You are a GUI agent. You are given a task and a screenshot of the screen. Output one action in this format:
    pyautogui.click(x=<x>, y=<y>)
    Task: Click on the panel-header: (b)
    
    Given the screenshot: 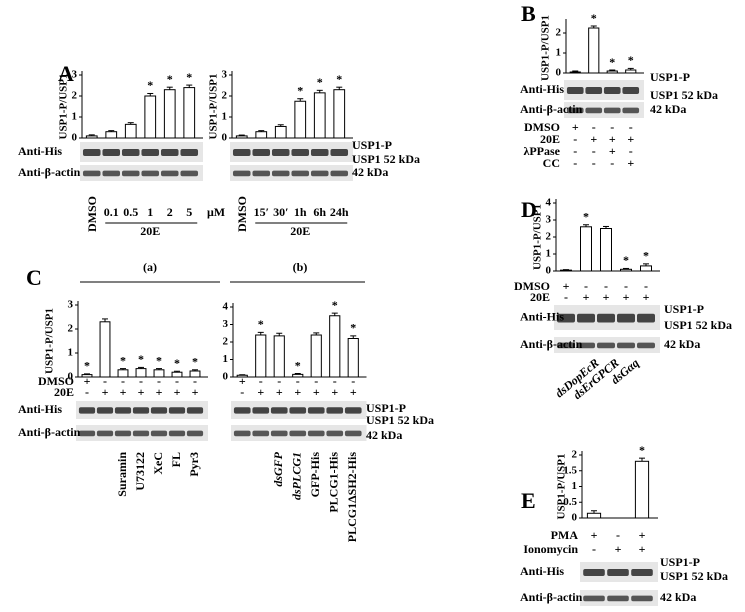 What is the action you would take?
    pyautogui.click(x=300, y=267)
    